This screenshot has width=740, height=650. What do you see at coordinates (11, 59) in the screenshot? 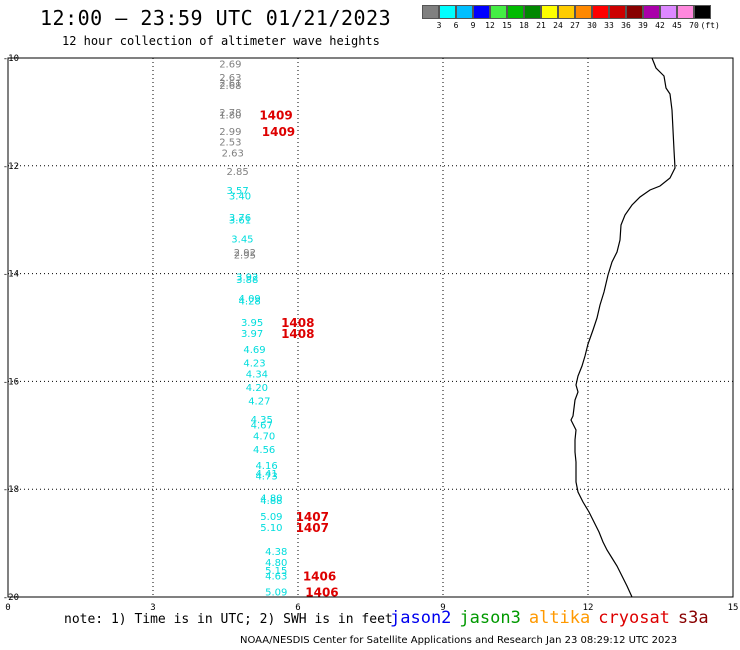
I see `y-tick-label: -10` at bounding box center [11, 59].